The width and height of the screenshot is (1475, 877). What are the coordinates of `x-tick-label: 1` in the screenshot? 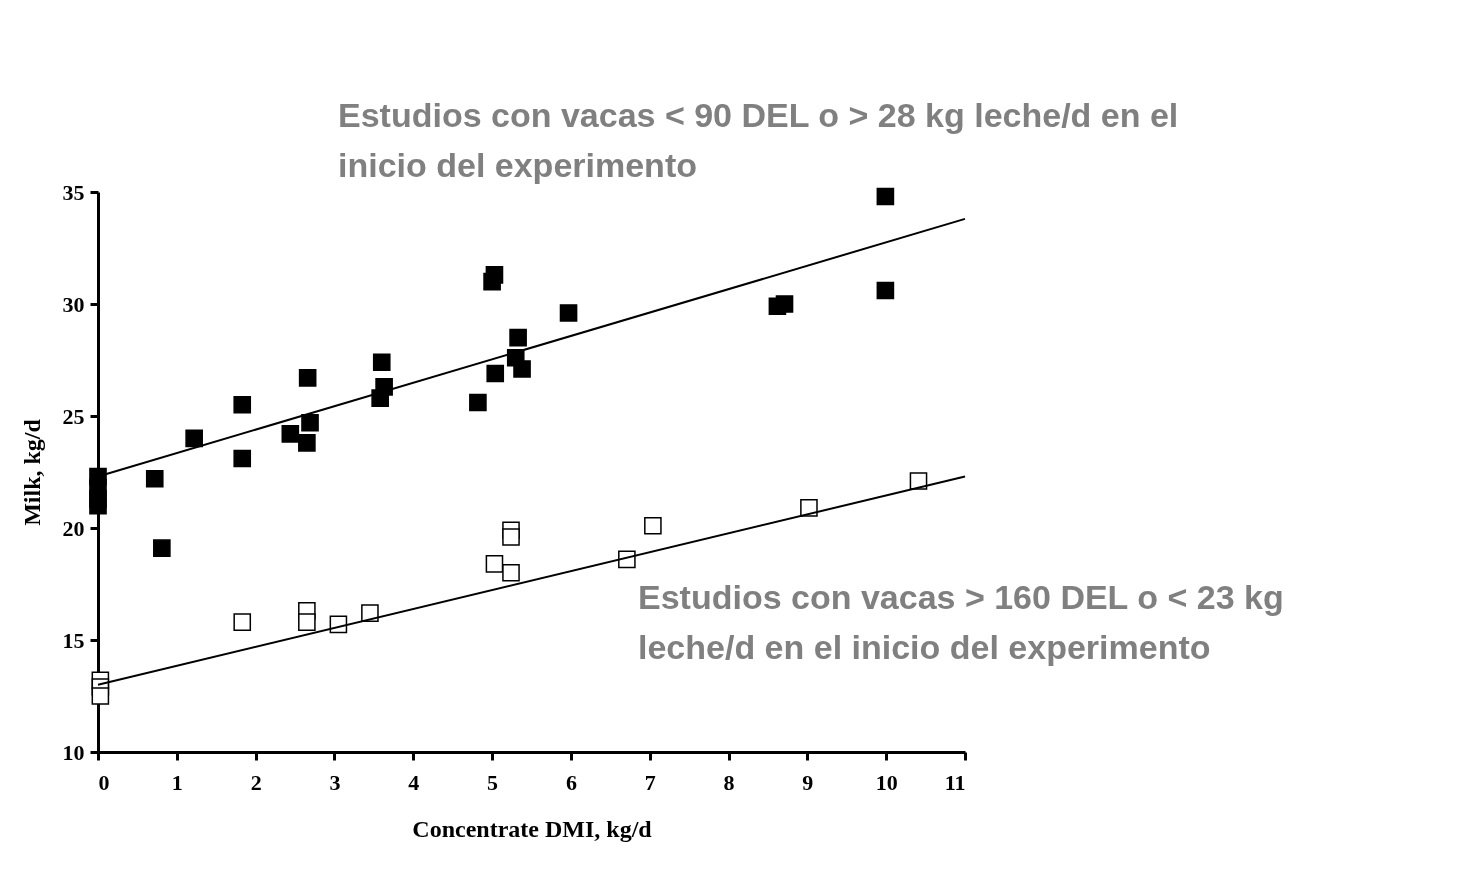 It's located at (177, 782).